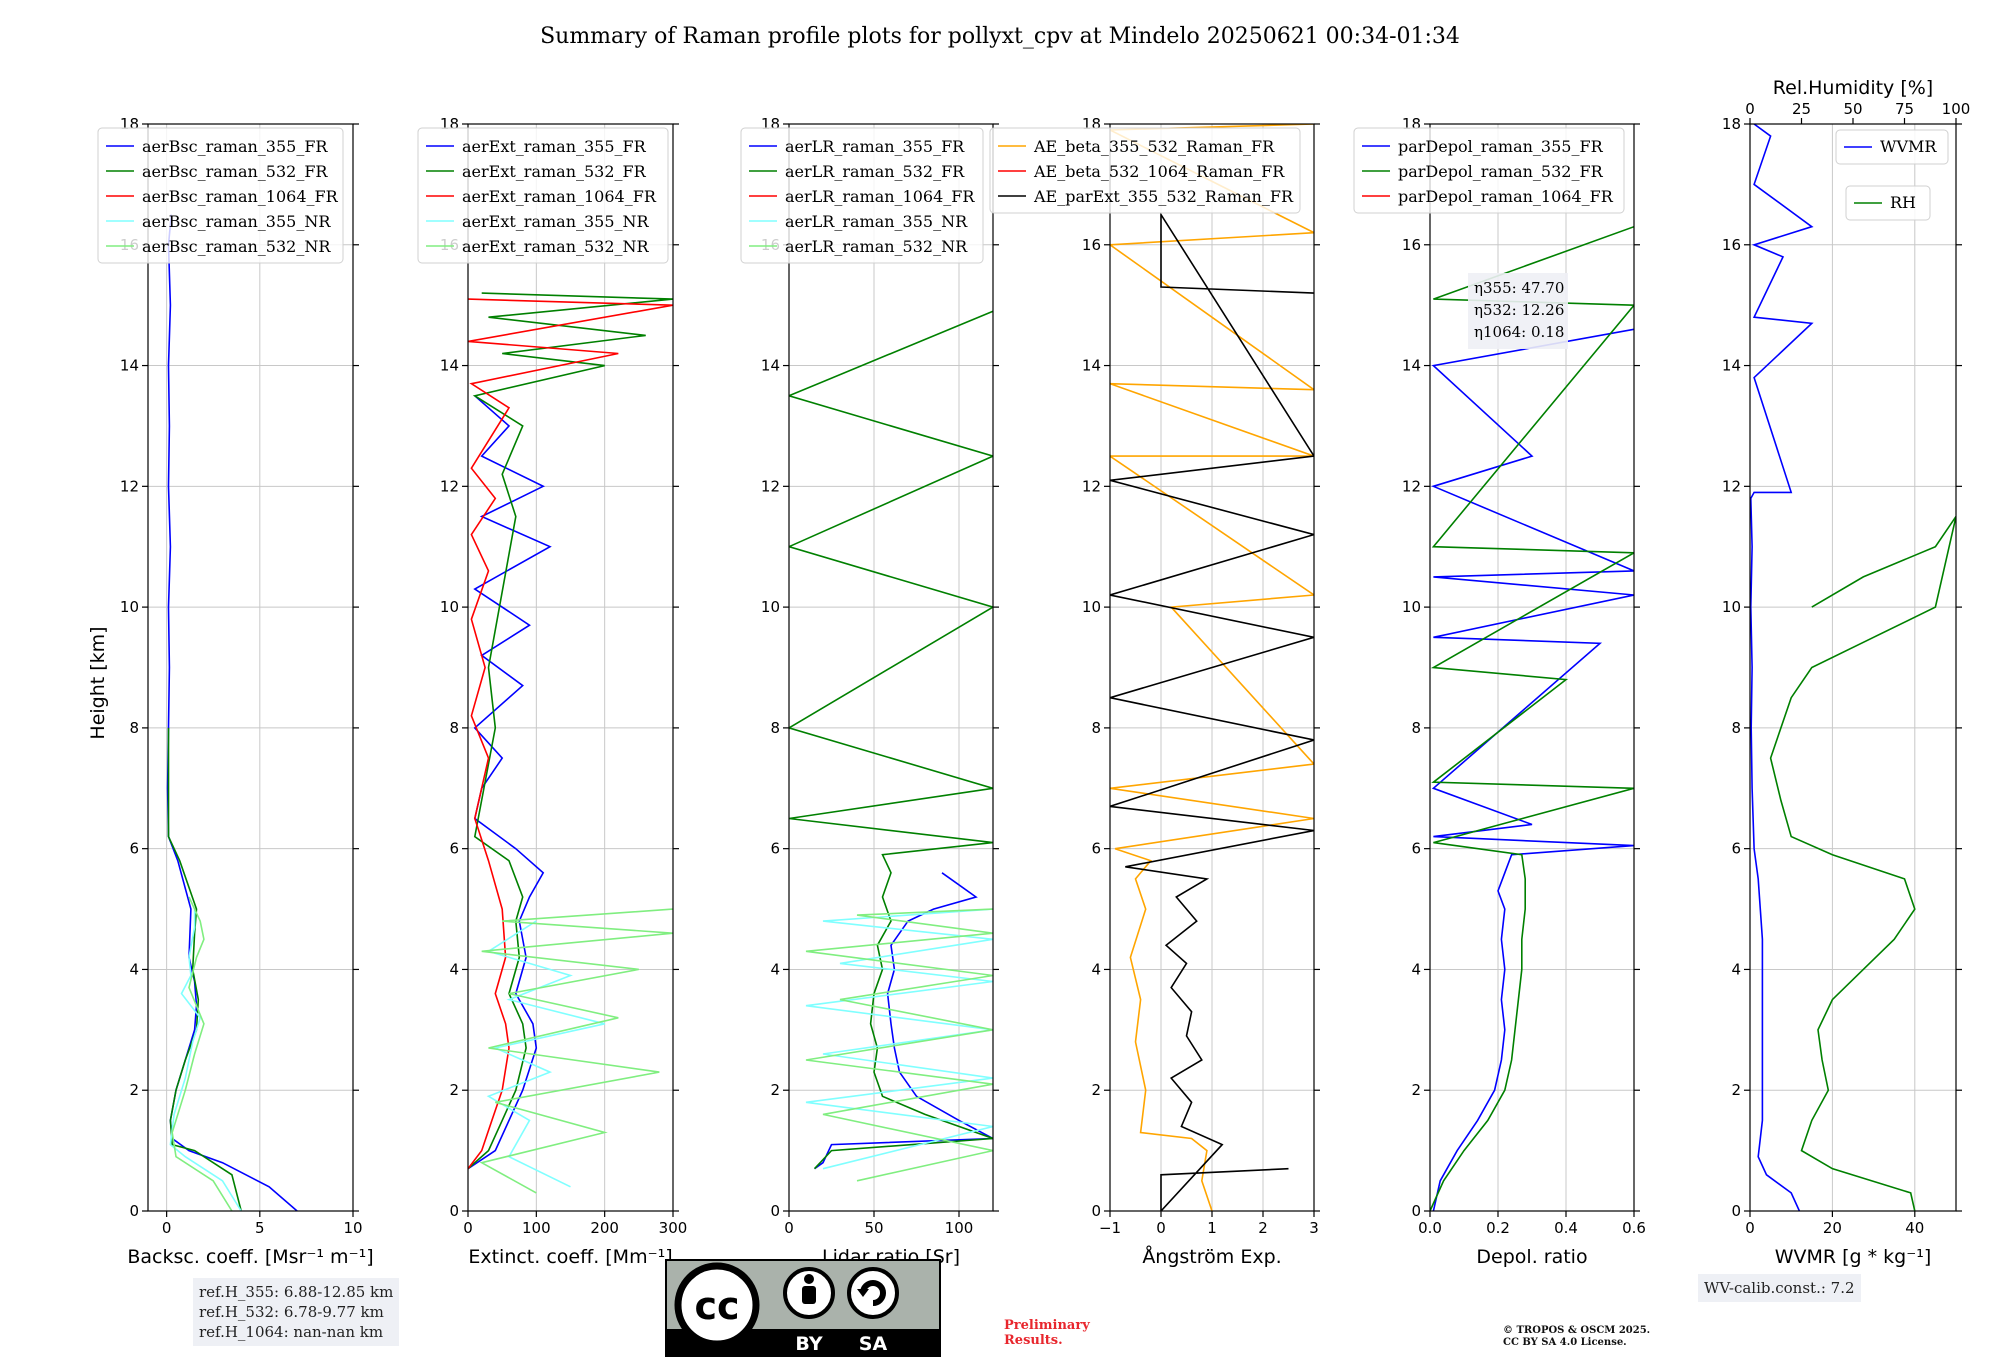 The width and height of the screenshot is (2000, 1360). I want to click on x-tick-label: 200, so click(604, 1228).